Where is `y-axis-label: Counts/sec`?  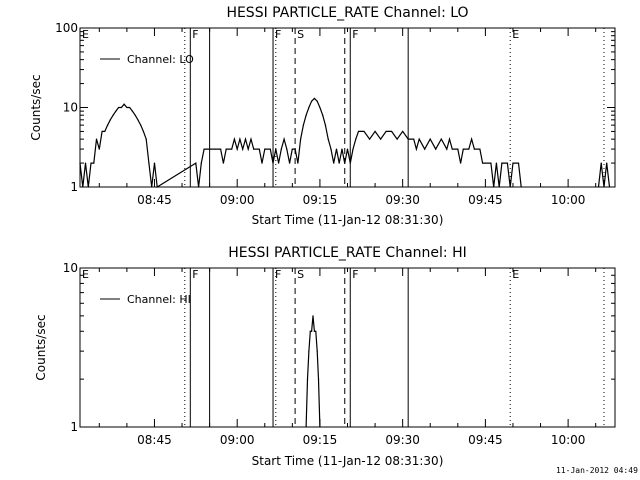
y-axis-label: Counts/sec is located at coordinates (41, 347).